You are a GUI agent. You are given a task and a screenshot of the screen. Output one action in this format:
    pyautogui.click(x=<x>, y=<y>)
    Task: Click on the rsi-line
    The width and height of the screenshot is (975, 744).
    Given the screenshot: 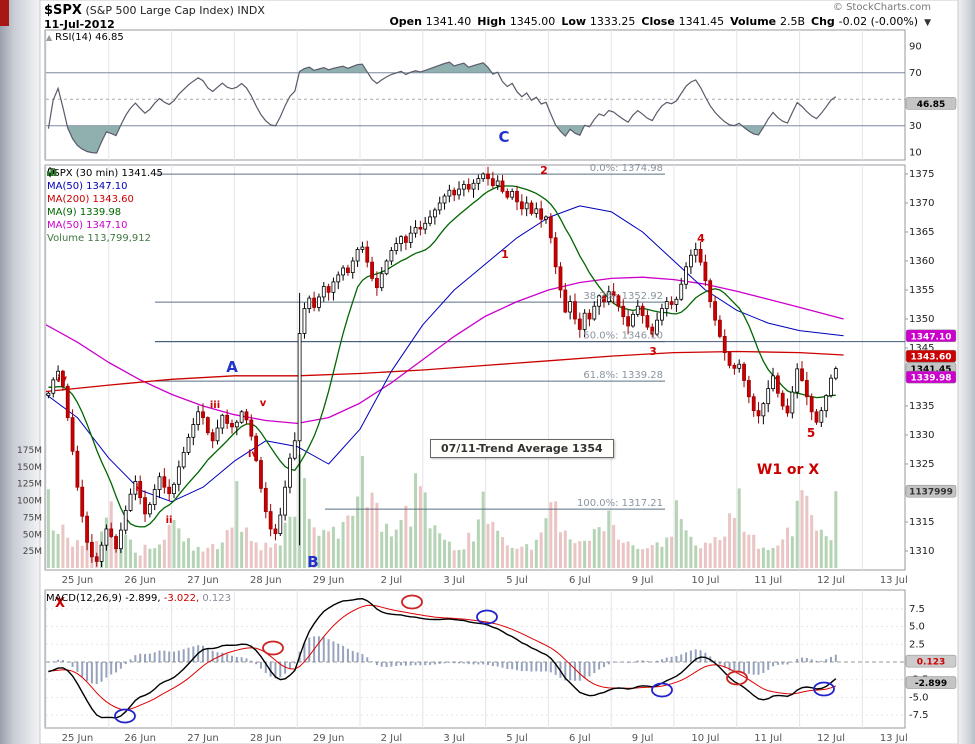 What is the action you would take?
    pyautogui.click(x=442, y=107)
    